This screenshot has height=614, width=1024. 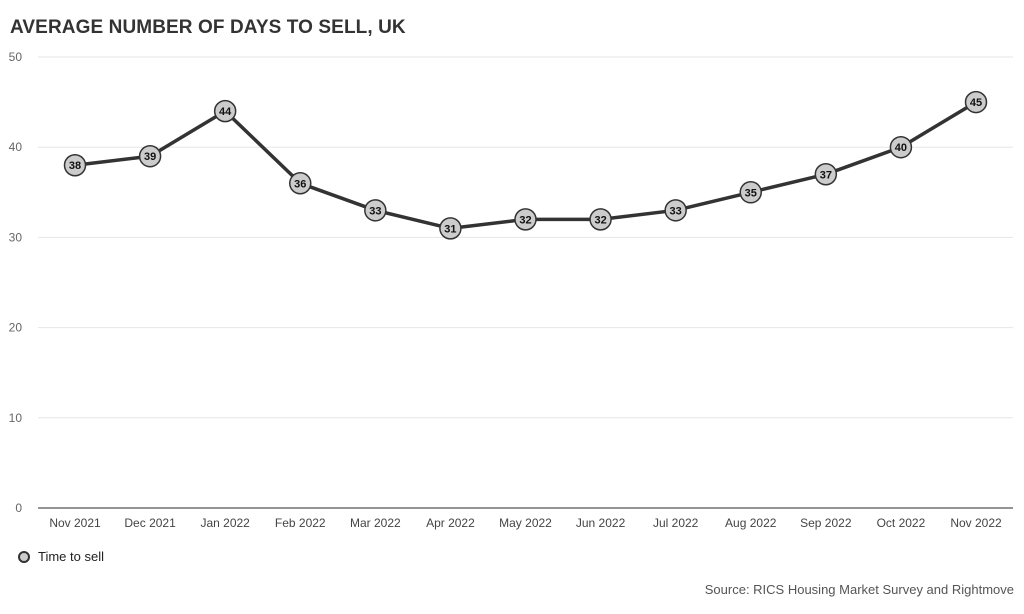 What do you see at coordinates (300, 523) in the screenshot?
I see `x-tick-label: Feb 2022` at bounding box center [300, 523].